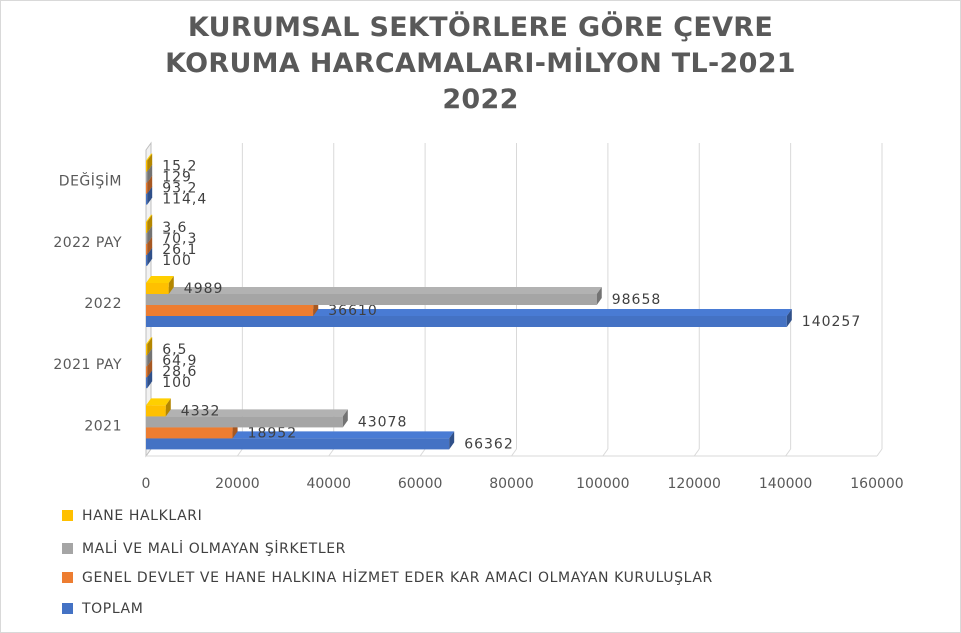 Image resolution: width=961 pixels, height=633 pixels. What do you see at coordinates (103, 426) in the screenshot?
I see `category-label-2021: 2021` at bounding box center [103, 426].